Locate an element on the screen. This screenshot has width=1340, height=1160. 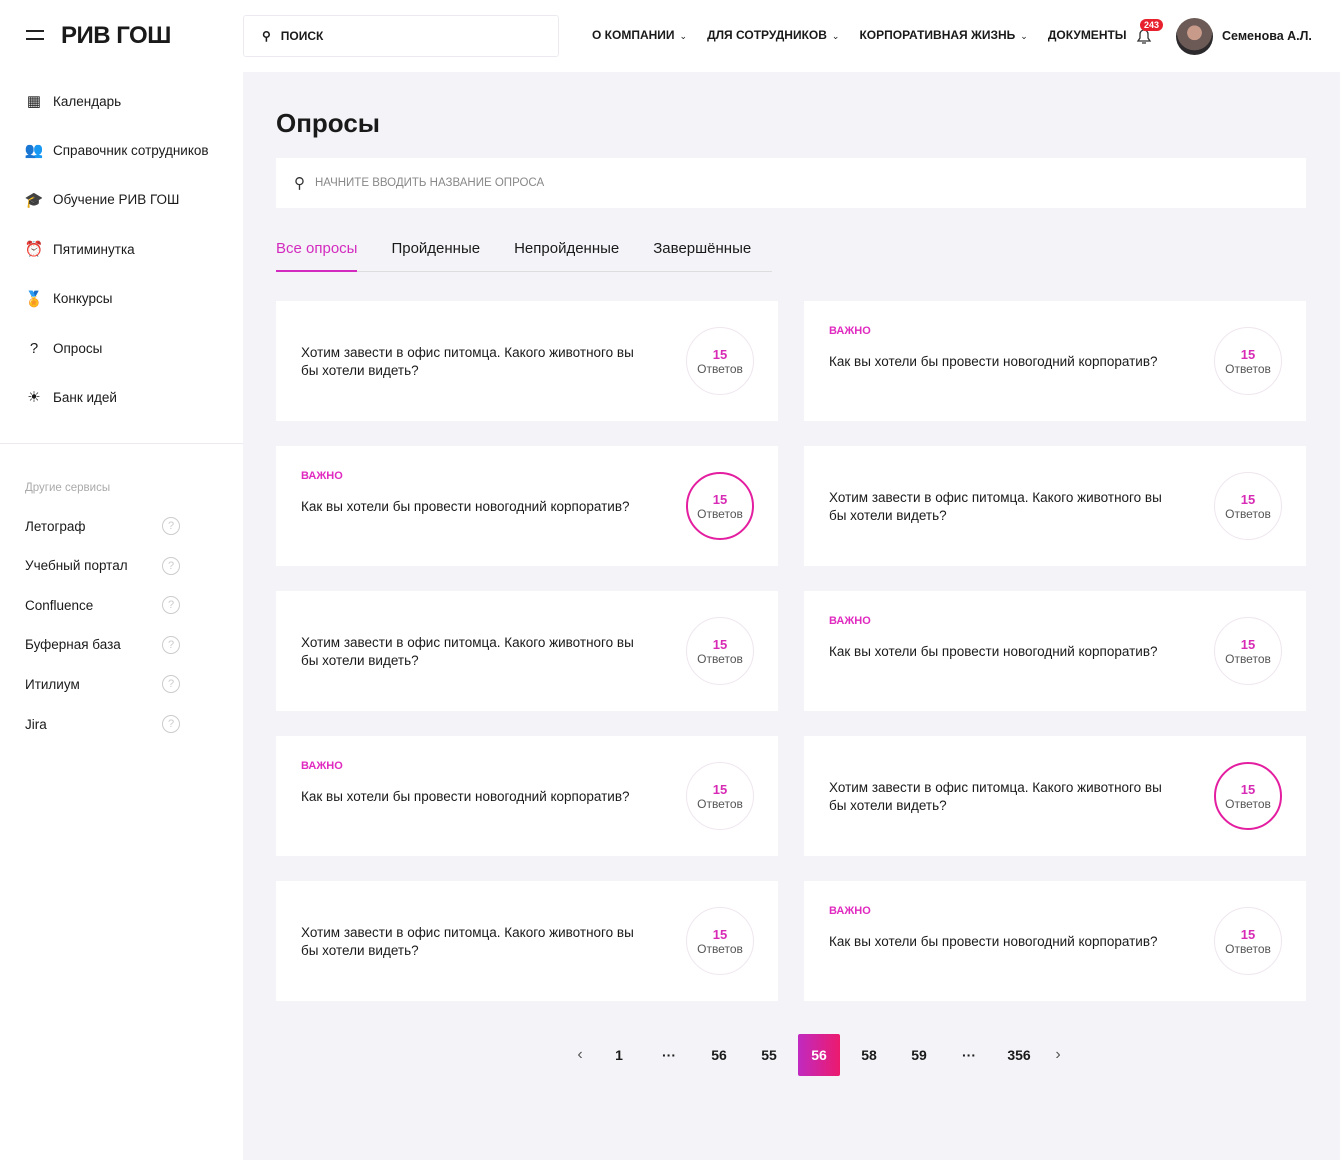
pagination-ellipsis: ··· is located at coordinates (969, 1055).